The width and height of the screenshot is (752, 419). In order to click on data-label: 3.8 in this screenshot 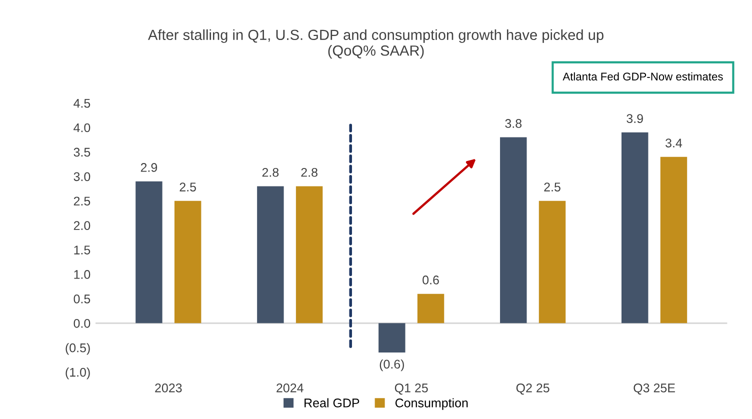, I will do `click(513, 123)`.